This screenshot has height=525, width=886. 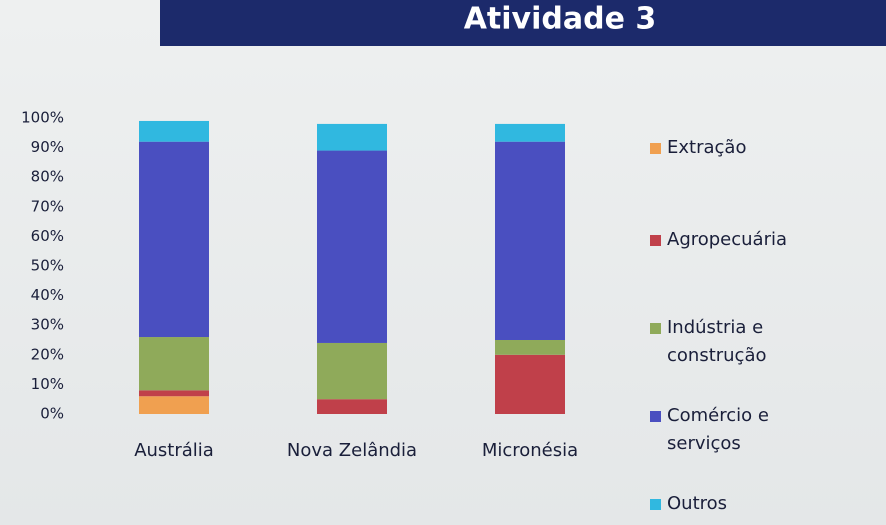 I want to click on y-tick-label: 10%, so click(x=47, y=384).